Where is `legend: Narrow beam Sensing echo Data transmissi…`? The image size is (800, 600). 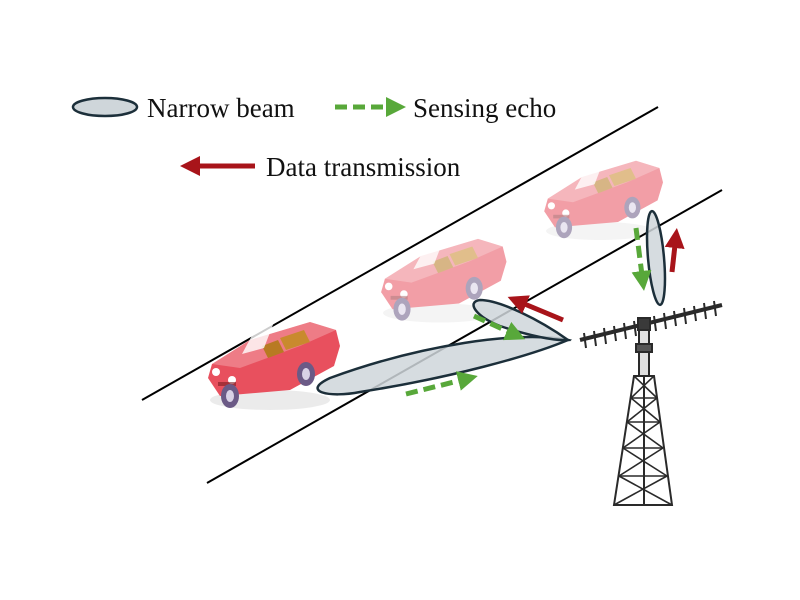 legend: Narrow beam Sensing echo Data transmissi… is located at coordinates (313, 137).